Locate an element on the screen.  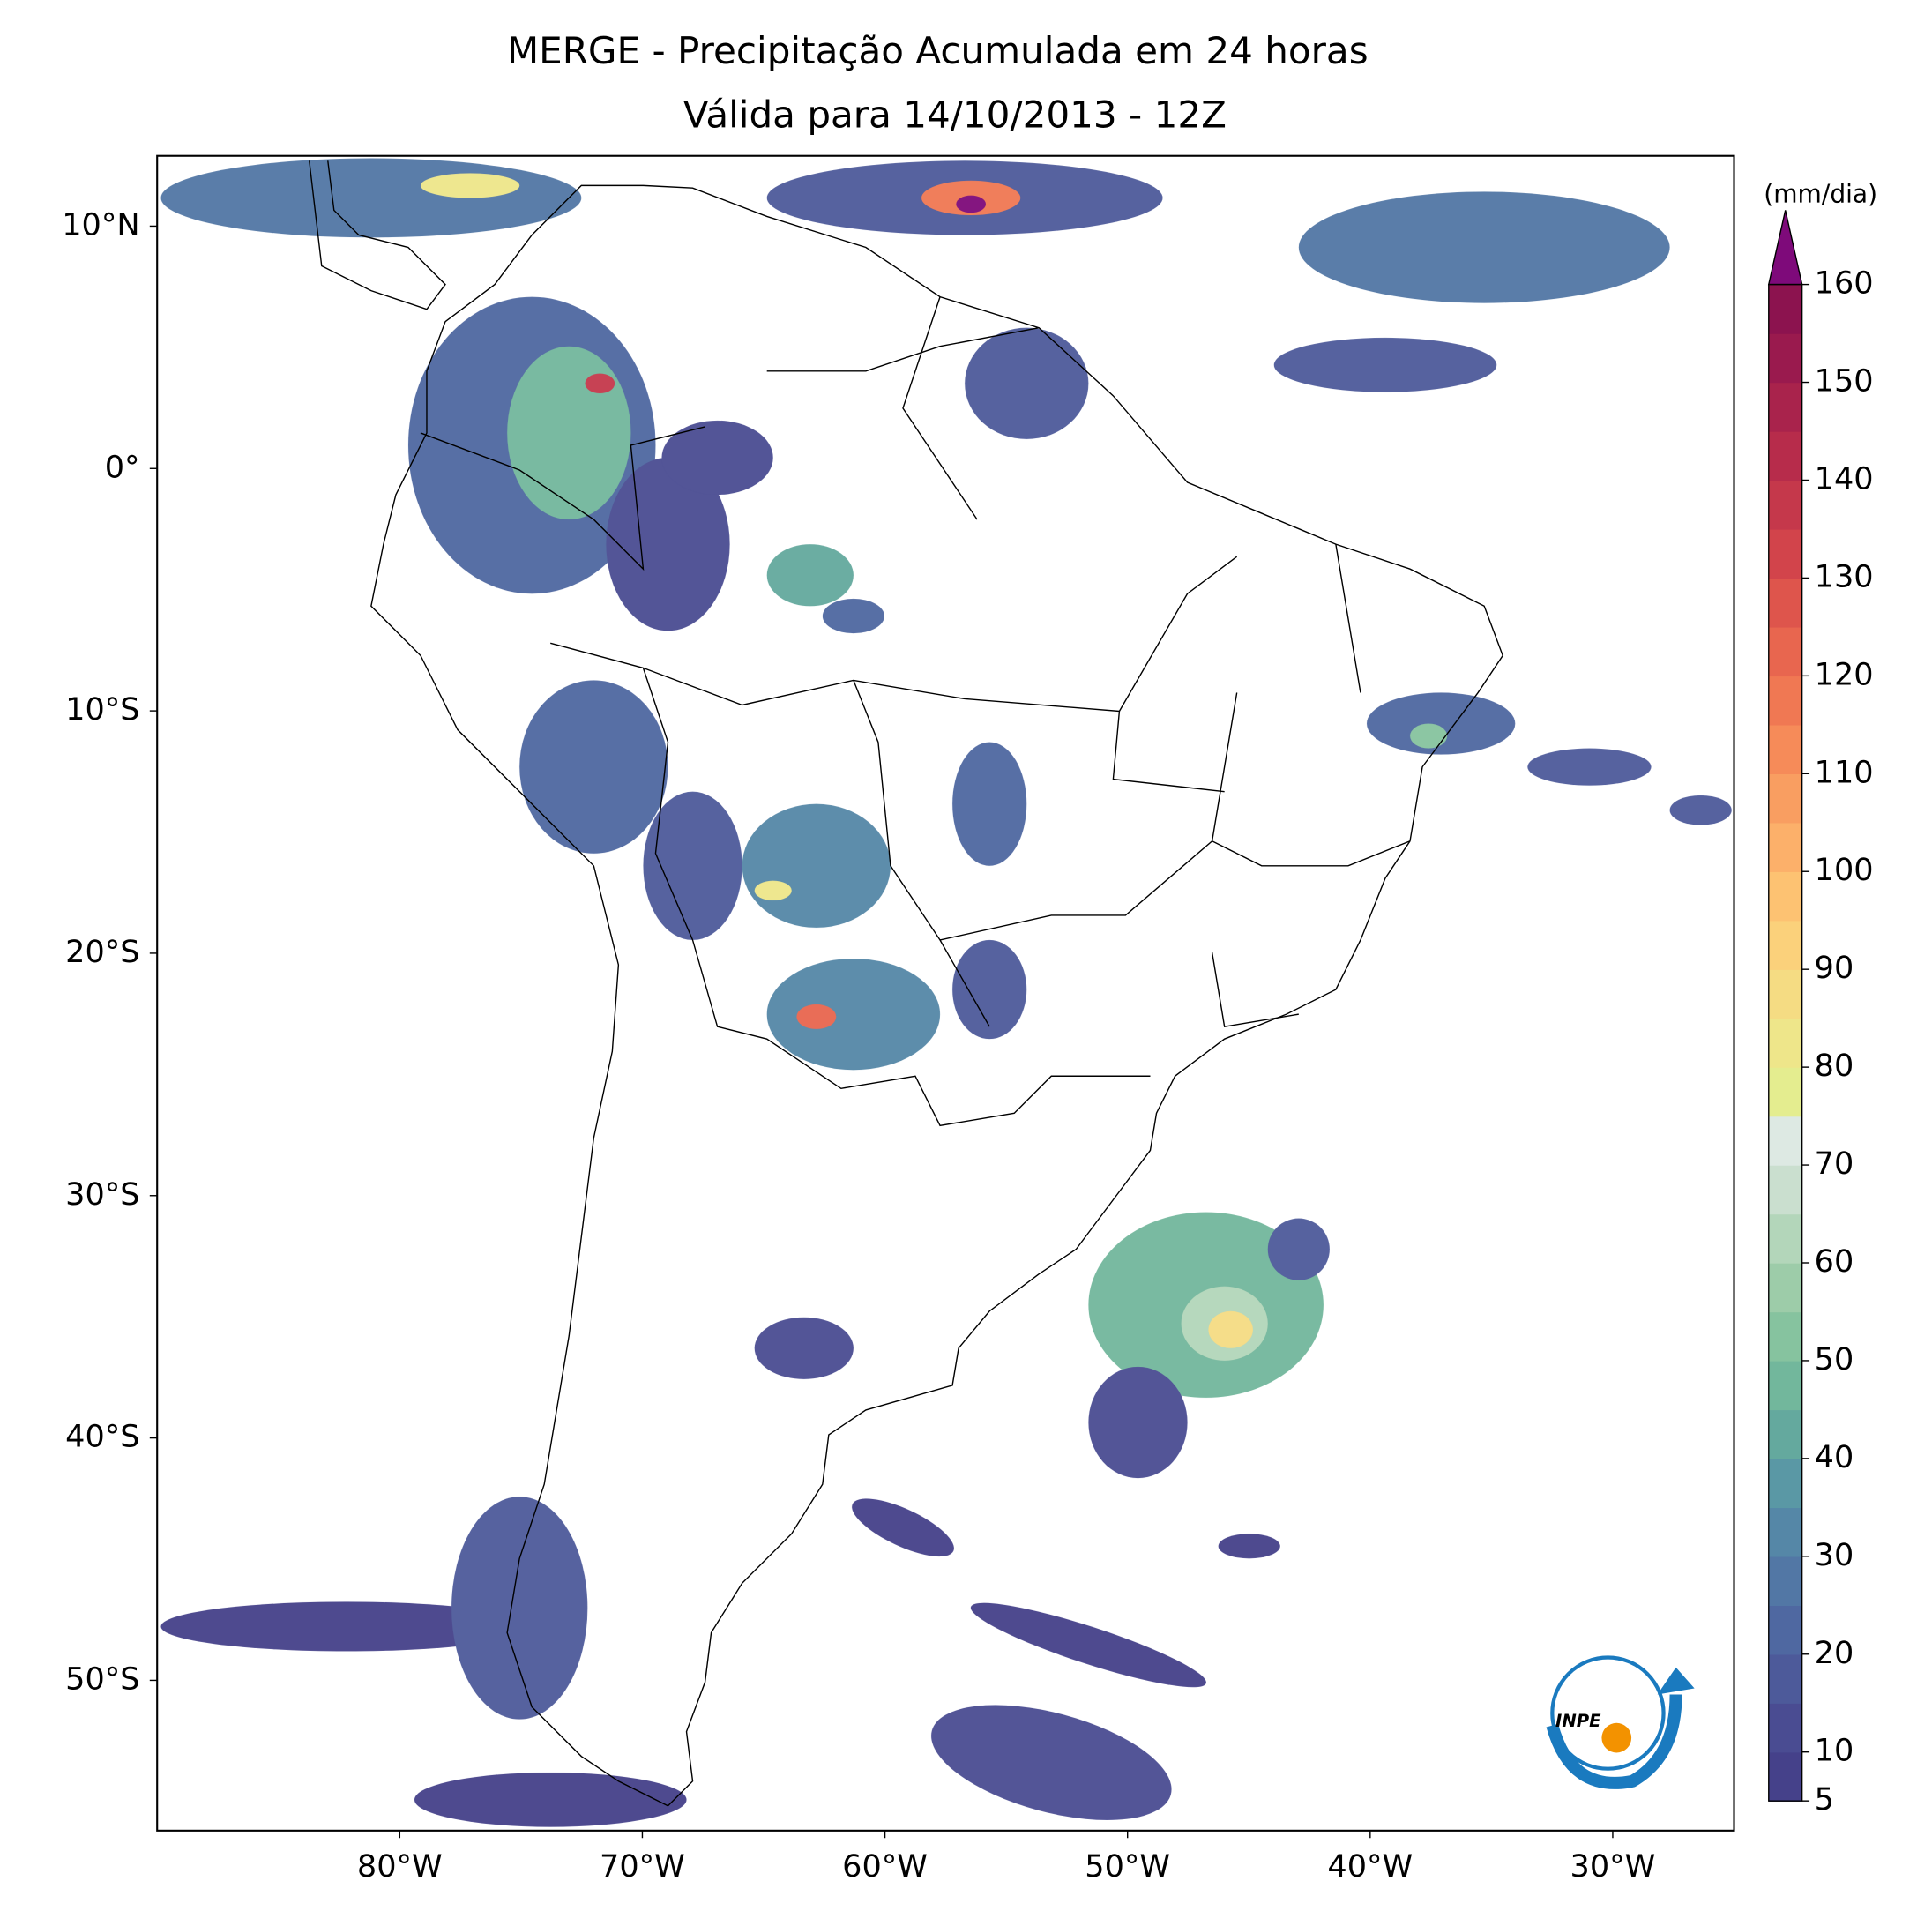
x-tick-label: 40°W is located at coordinates (1370, 1866).